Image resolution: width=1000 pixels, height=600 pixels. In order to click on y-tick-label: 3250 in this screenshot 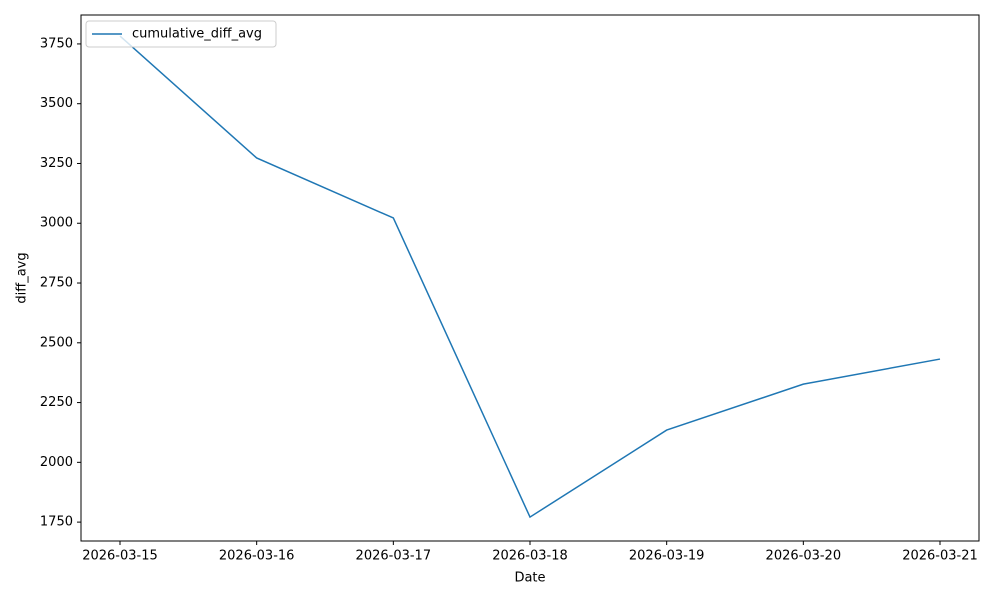, I will do `click(56, 163)`.